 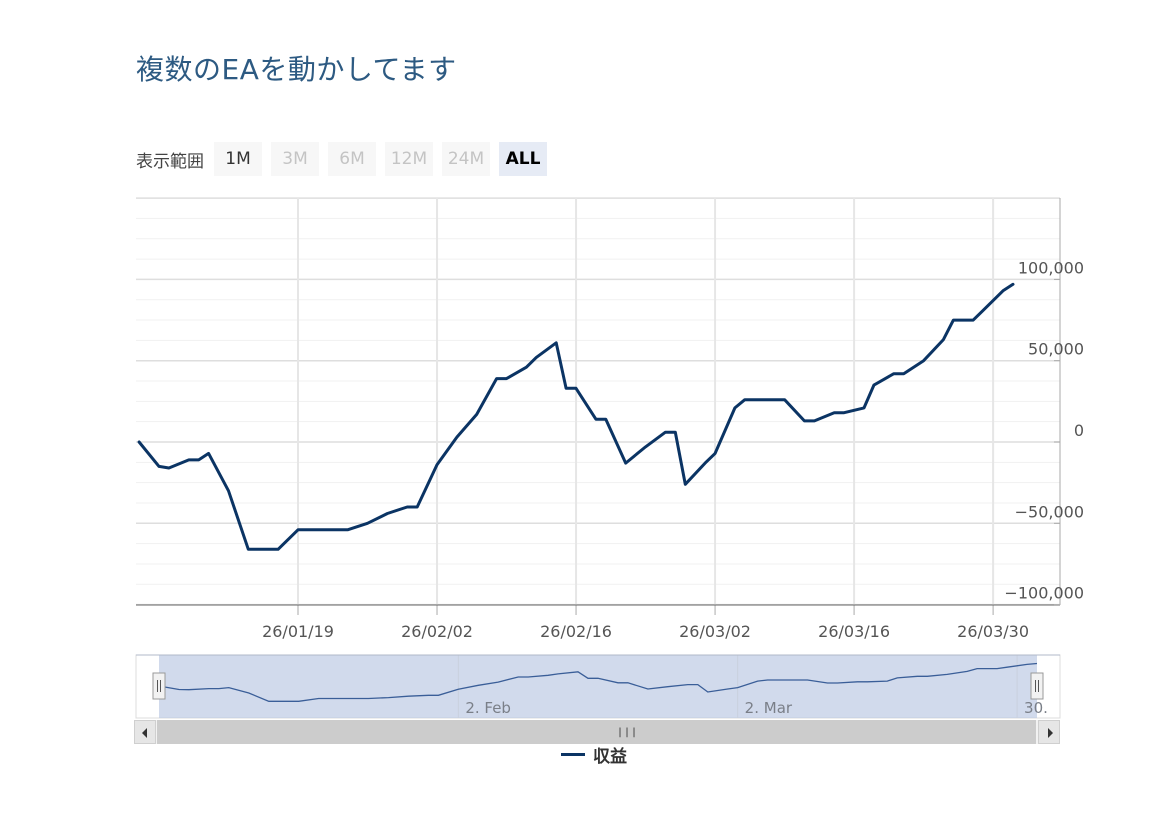 What do you see at coordinates (298, 631) in the screenshot?
I see `x-tick-label: 26/01/19` at bounding box center [298, 631].